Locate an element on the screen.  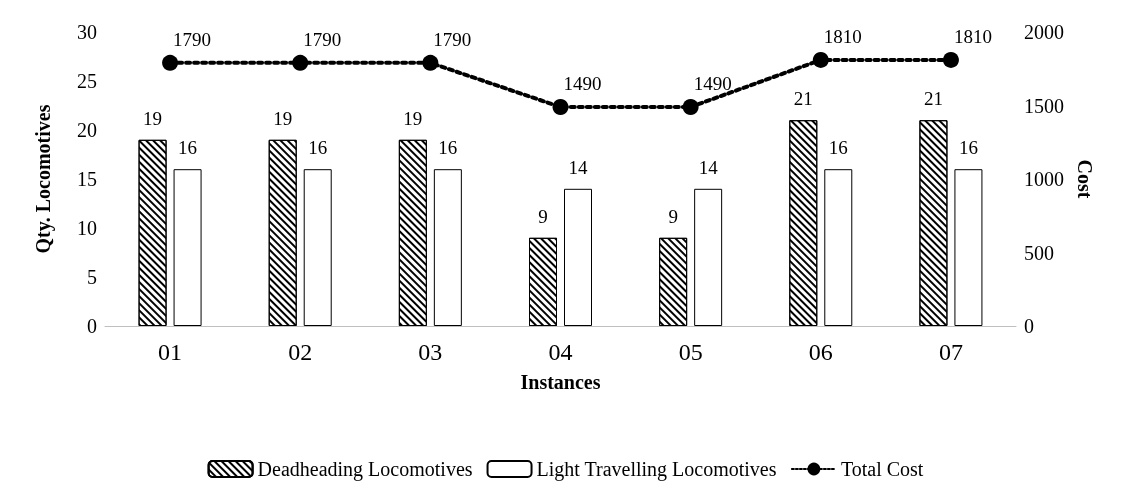
y2-tick-label: 500 is located at coordinates (1039, 252).